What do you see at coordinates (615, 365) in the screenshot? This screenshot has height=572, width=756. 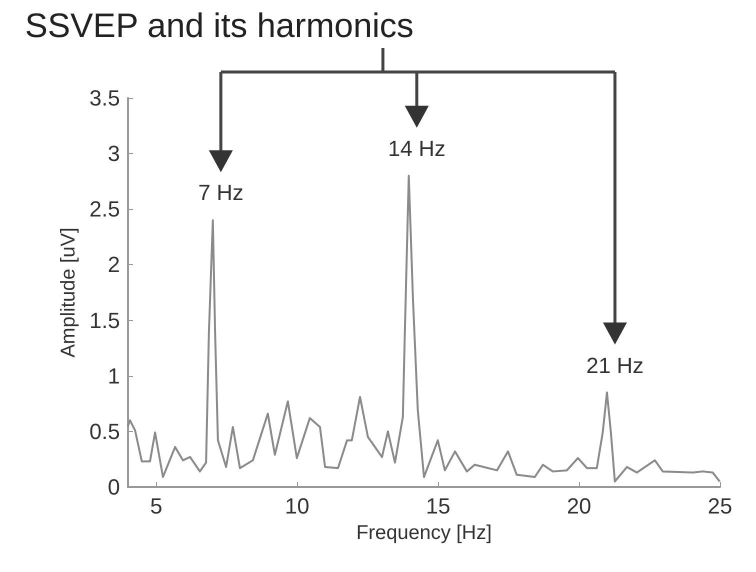 I see `annotation: 21 Hz` at bounding box center [615, 365].